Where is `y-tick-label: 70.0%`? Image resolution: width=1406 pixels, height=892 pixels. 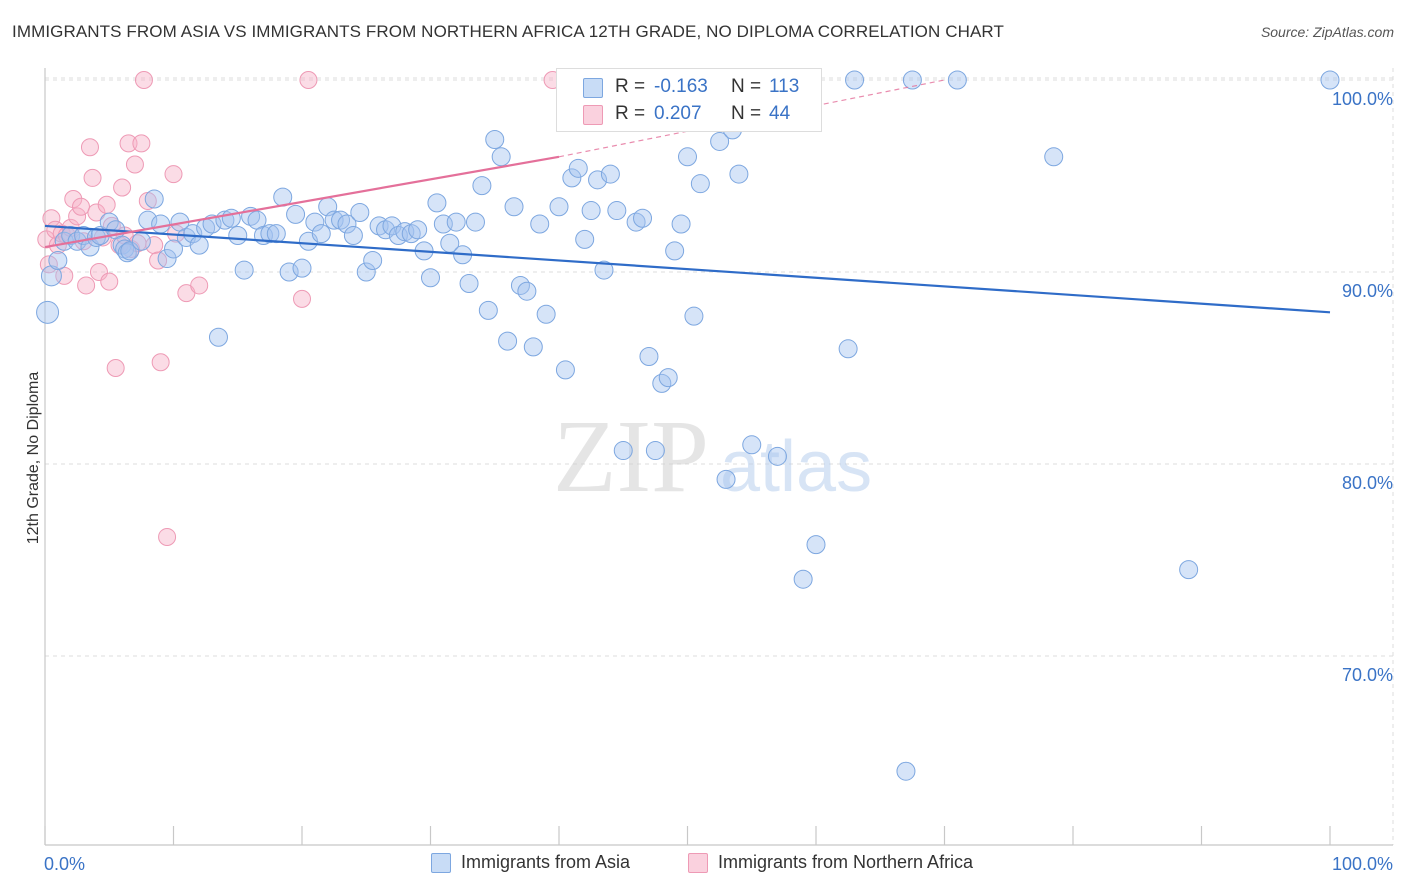 y-tick-label: 70.0% is located at coordinates (1367, 675).